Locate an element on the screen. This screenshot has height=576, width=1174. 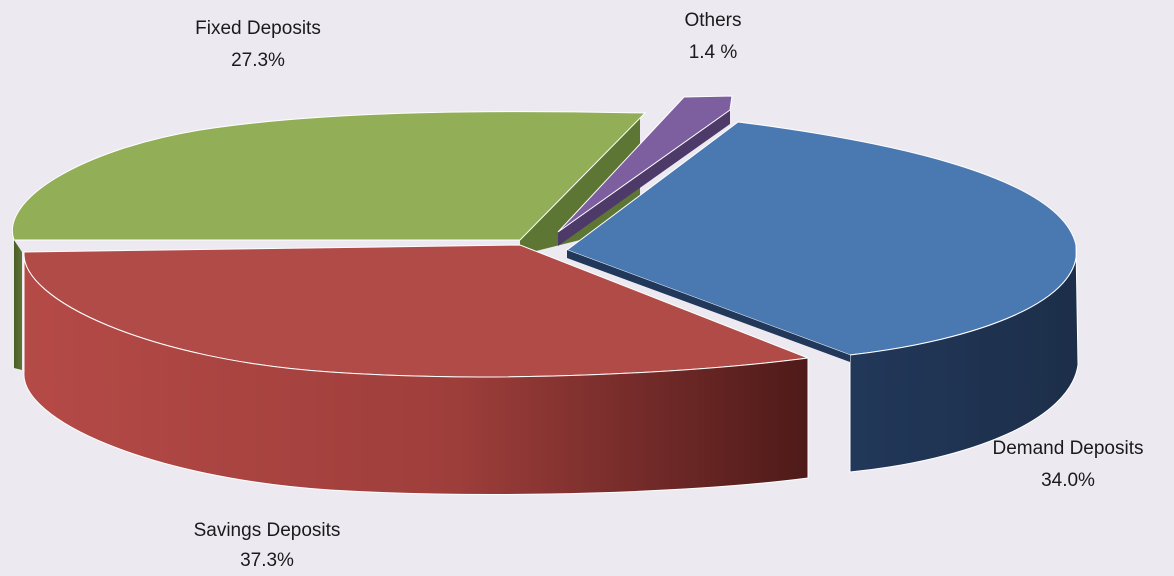
label-demand-deposits-name: Demand Deposits is located at coordinates (1067, 448).